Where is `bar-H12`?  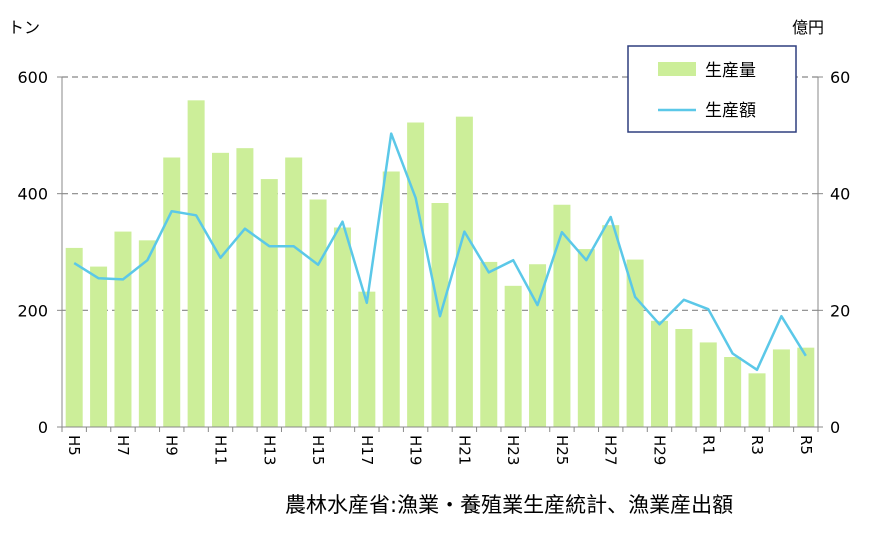
bar-H12 is located at coordinates (245, 287).